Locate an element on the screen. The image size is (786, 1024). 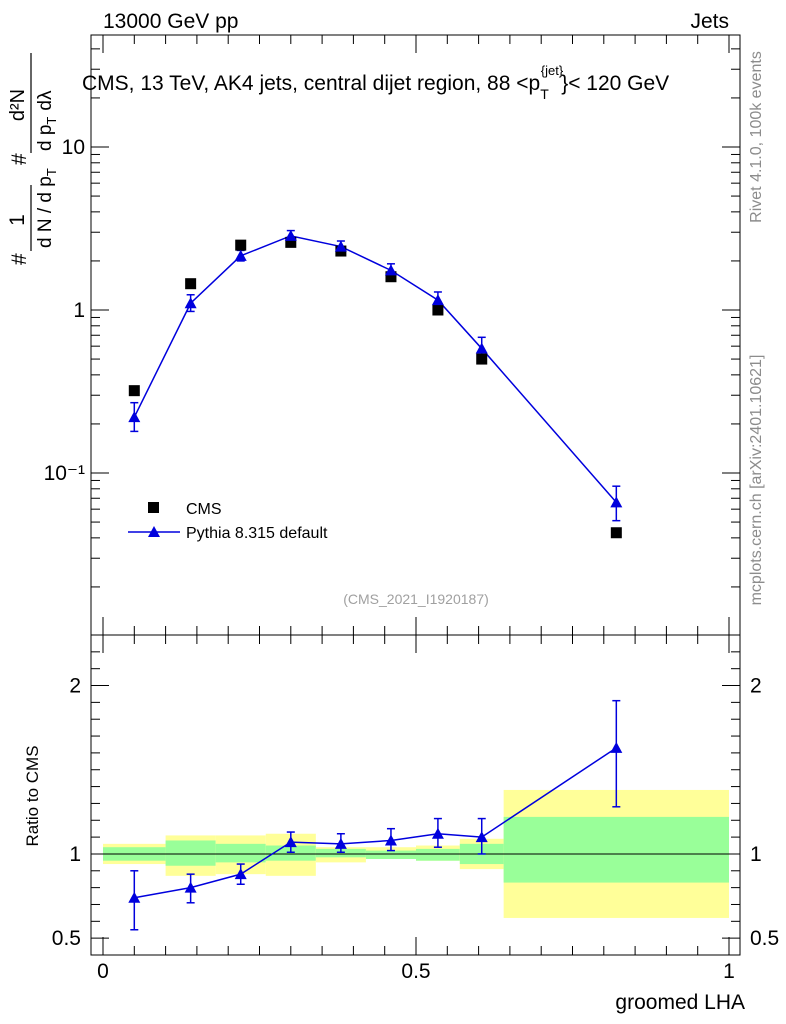
ratio-y-tick-label-left: 1 is located at coordinates (75, 854).